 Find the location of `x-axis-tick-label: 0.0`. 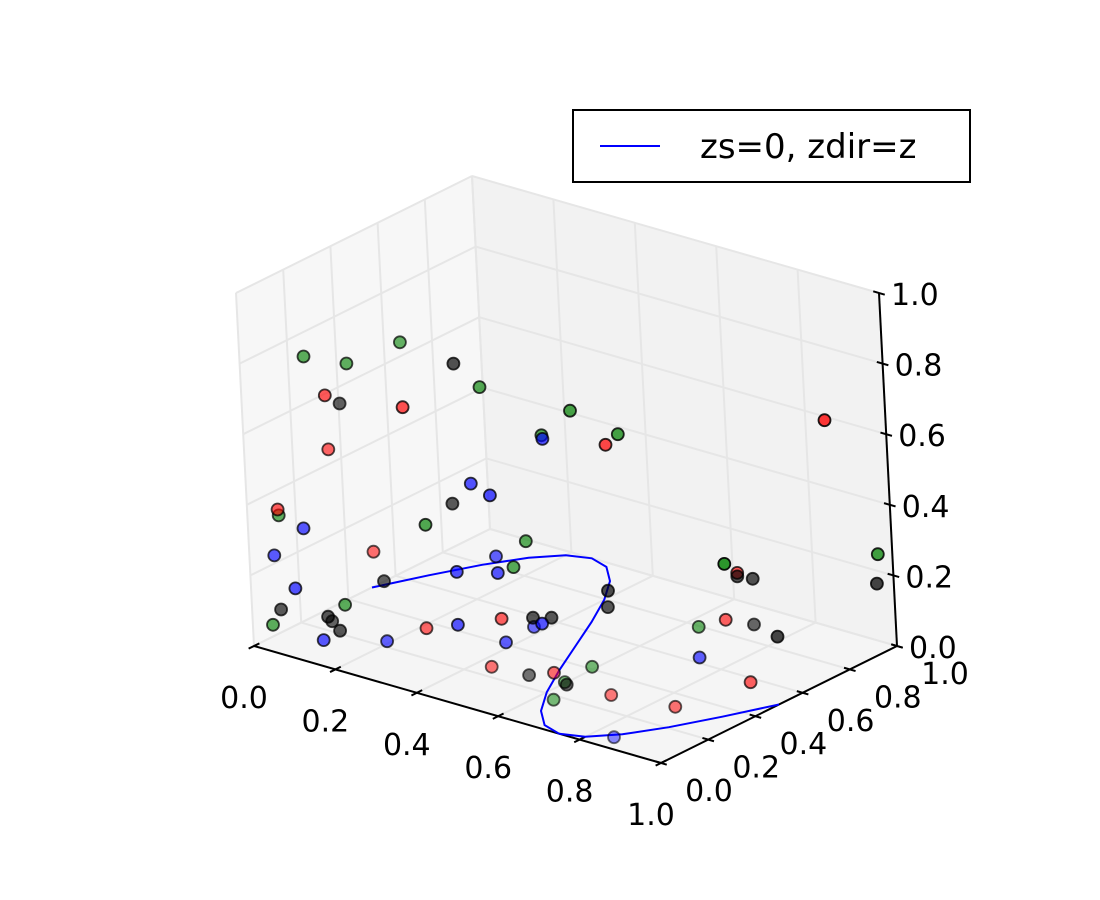

x-axis-tick-label: 0.0 is located at coordinates (244, 698).